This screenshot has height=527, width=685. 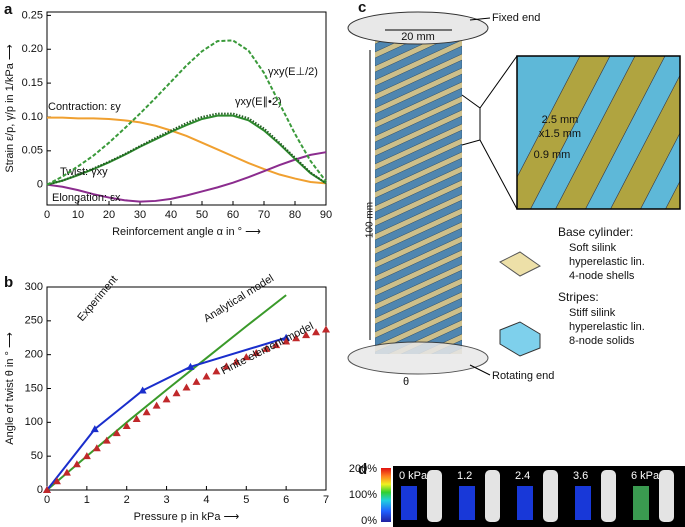 What do you see at coordinates (40, 185) in the screenshot?
I see `y-tick-label: 0` at bounding box center [40, 185].